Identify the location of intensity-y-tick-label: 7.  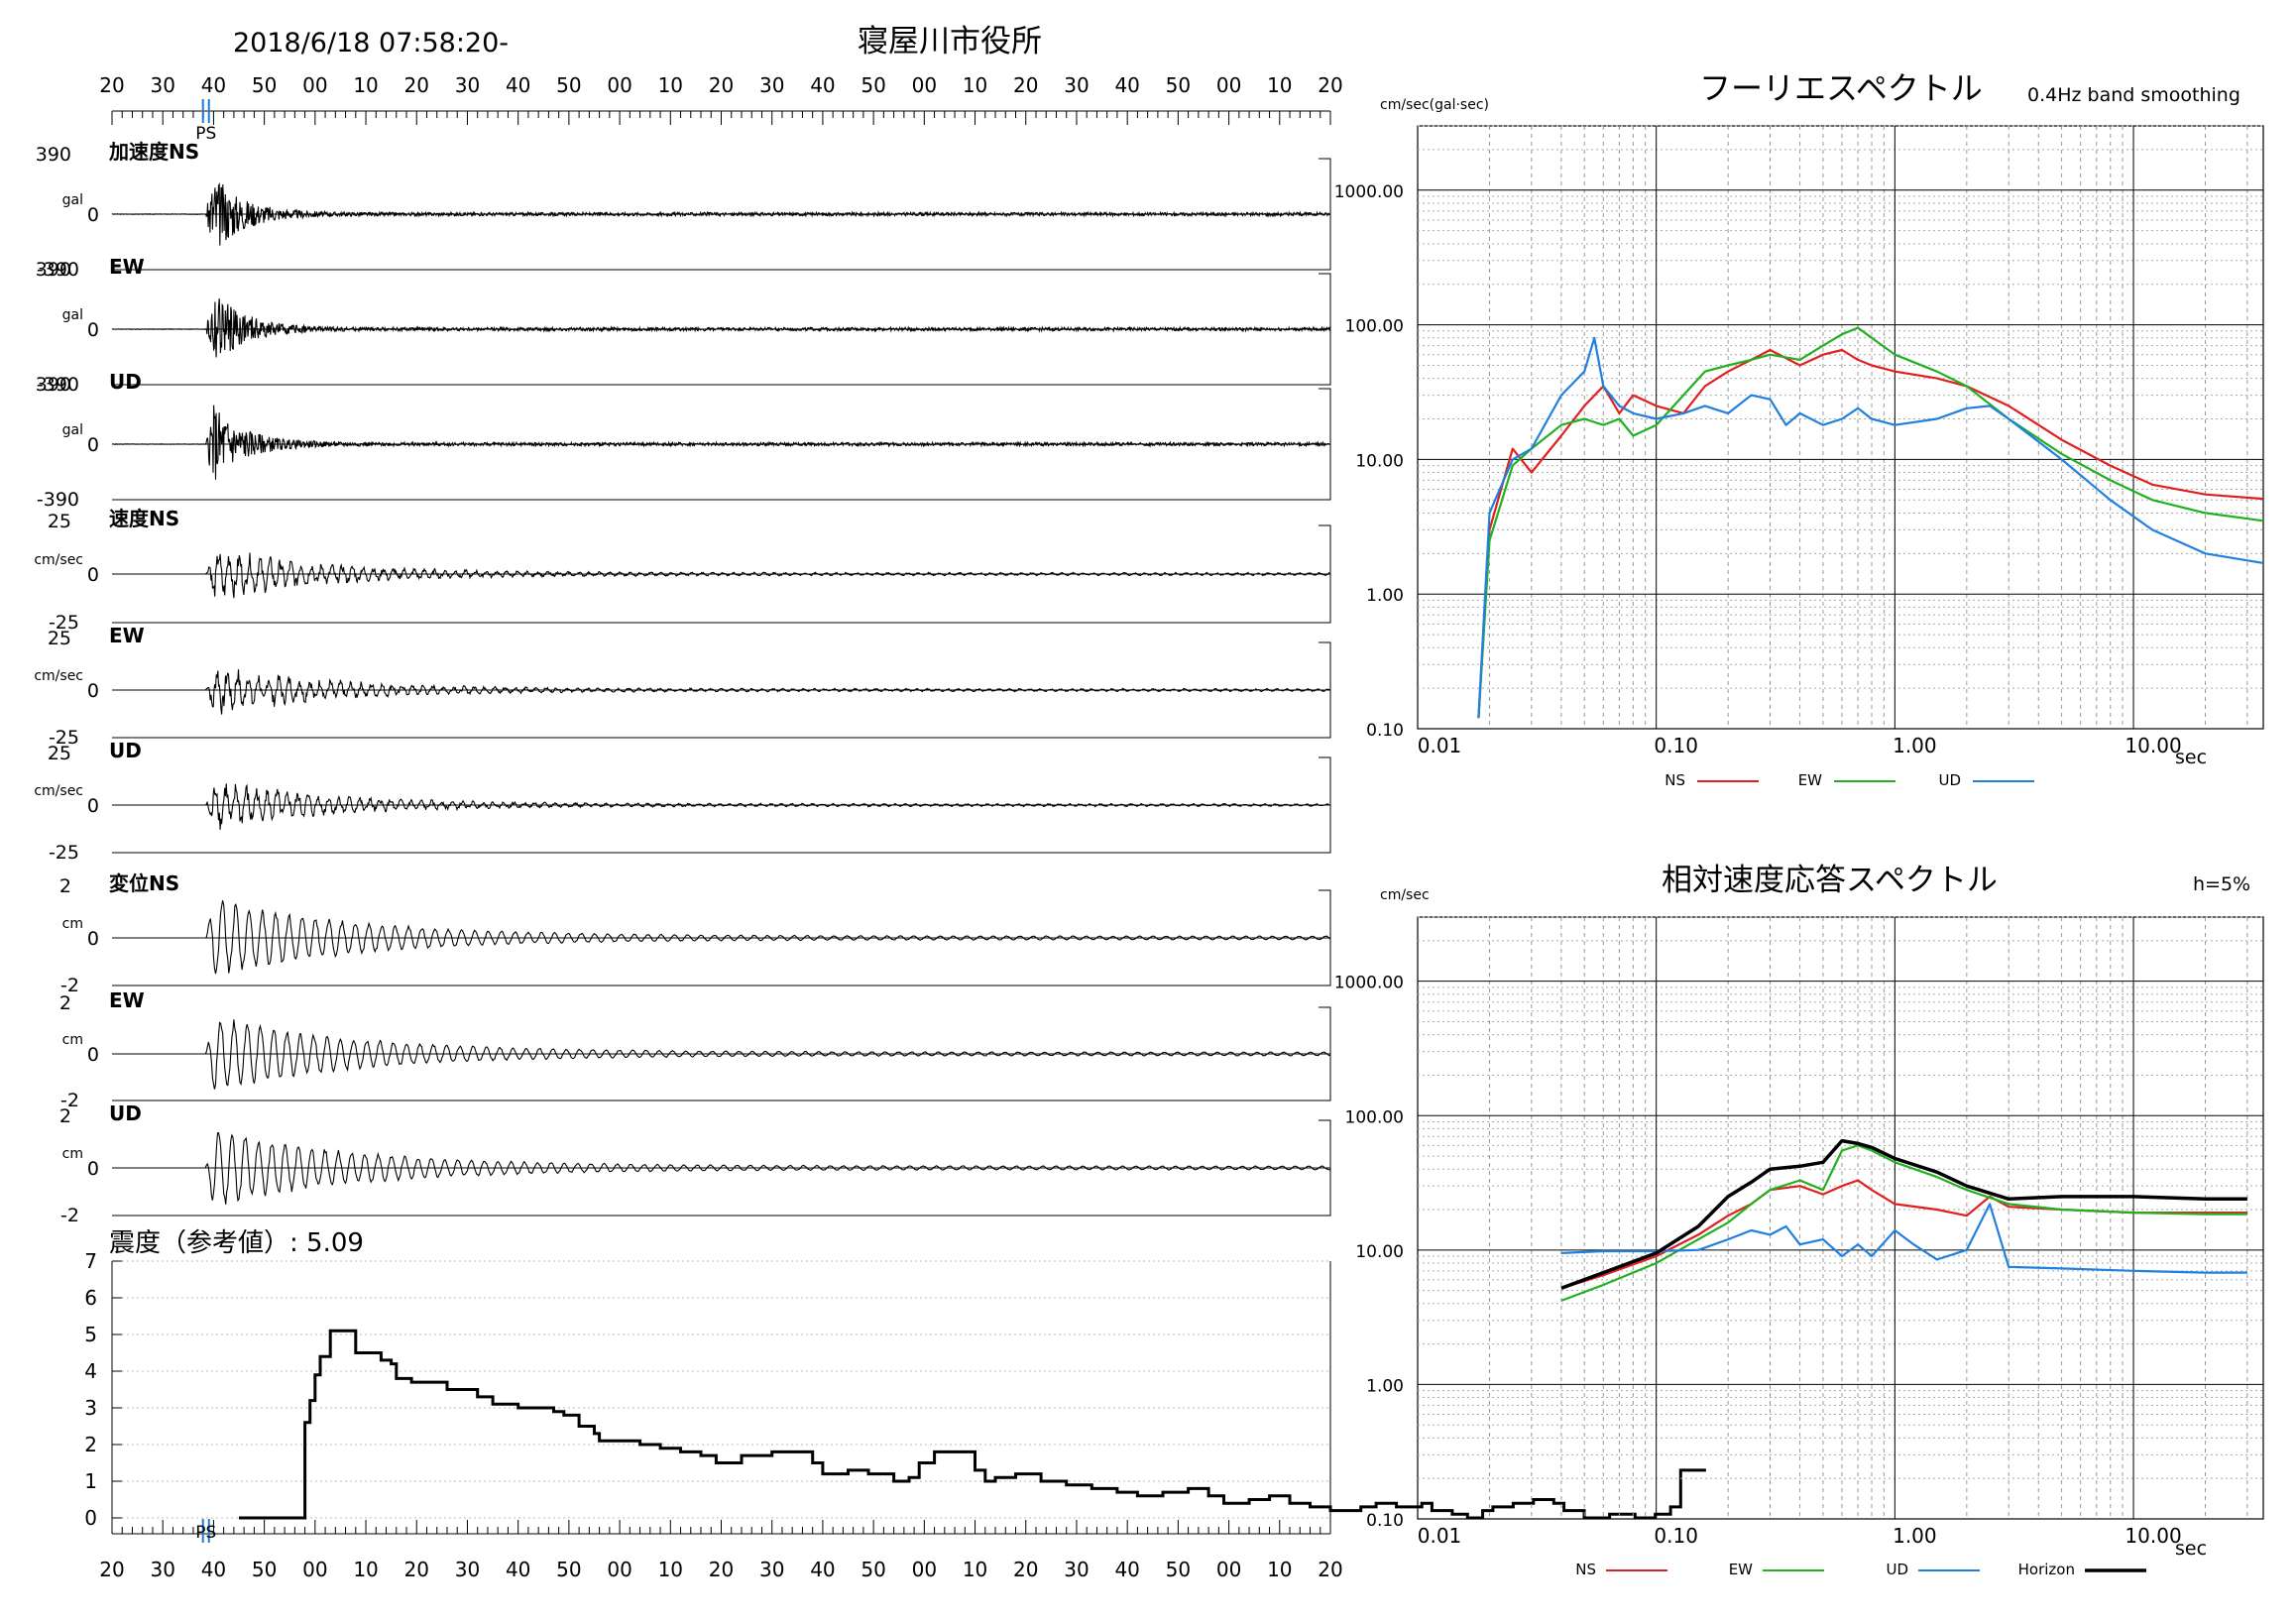
(90, 1261).